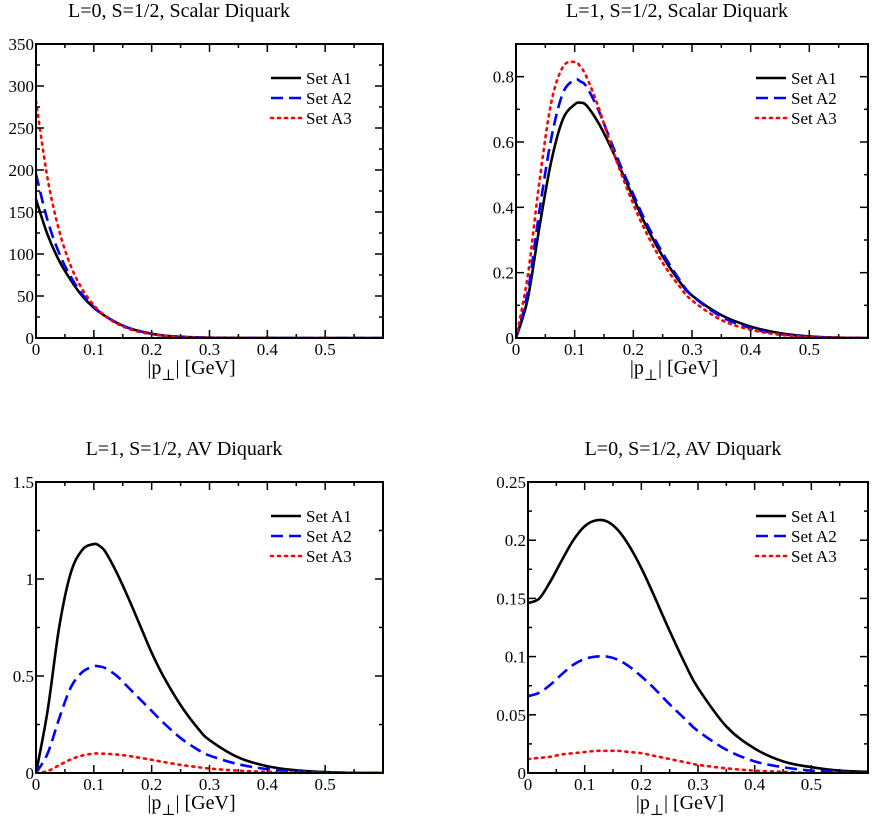 This screenshot has width=872, height=823. What do you see at coordinates (22, 44) in the screenshot?
I see `y-tick-label: 350` at bounding box center [22, 44].